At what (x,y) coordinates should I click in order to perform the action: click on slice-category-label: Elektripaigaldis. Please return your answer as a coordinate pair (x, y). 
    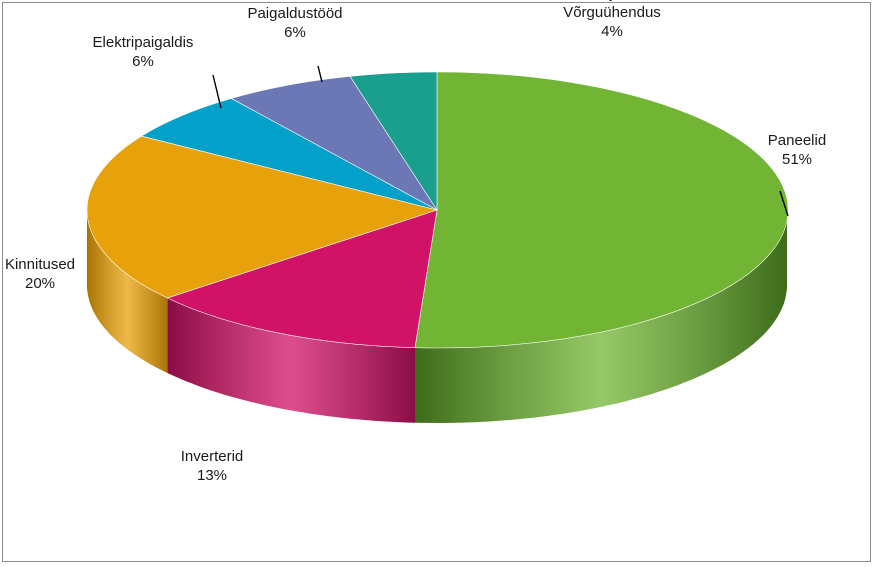
    Looking at the image, I should click on (143, 42).